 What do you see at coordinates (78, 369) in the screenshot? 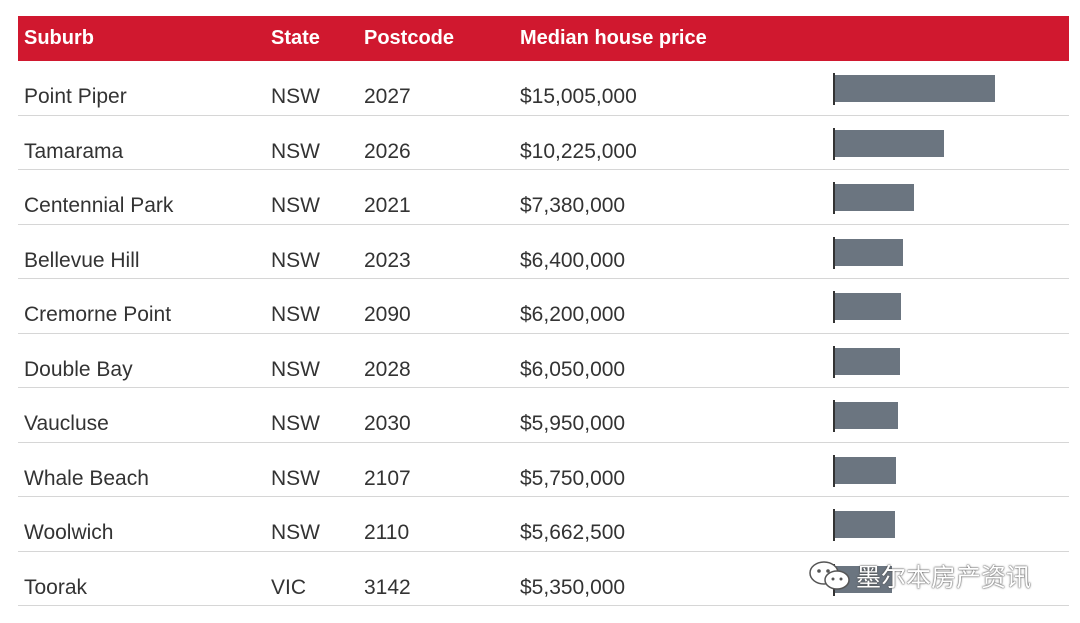
I see `suburb-cell: Double Bay` at bounding box center [78, 369].